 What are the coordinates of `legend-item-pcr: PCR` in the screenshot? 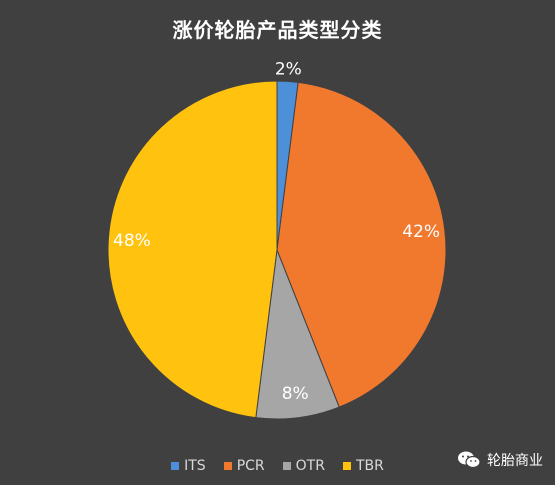 It's located at (244, 466).